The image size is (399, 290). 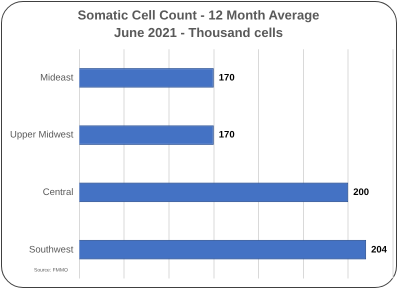 What do you see at coordinates (199, 14) in the screenshot?
I see `chart-title: Somatic Cell Count - 12 Month Average` at bounding box center [199, 14].